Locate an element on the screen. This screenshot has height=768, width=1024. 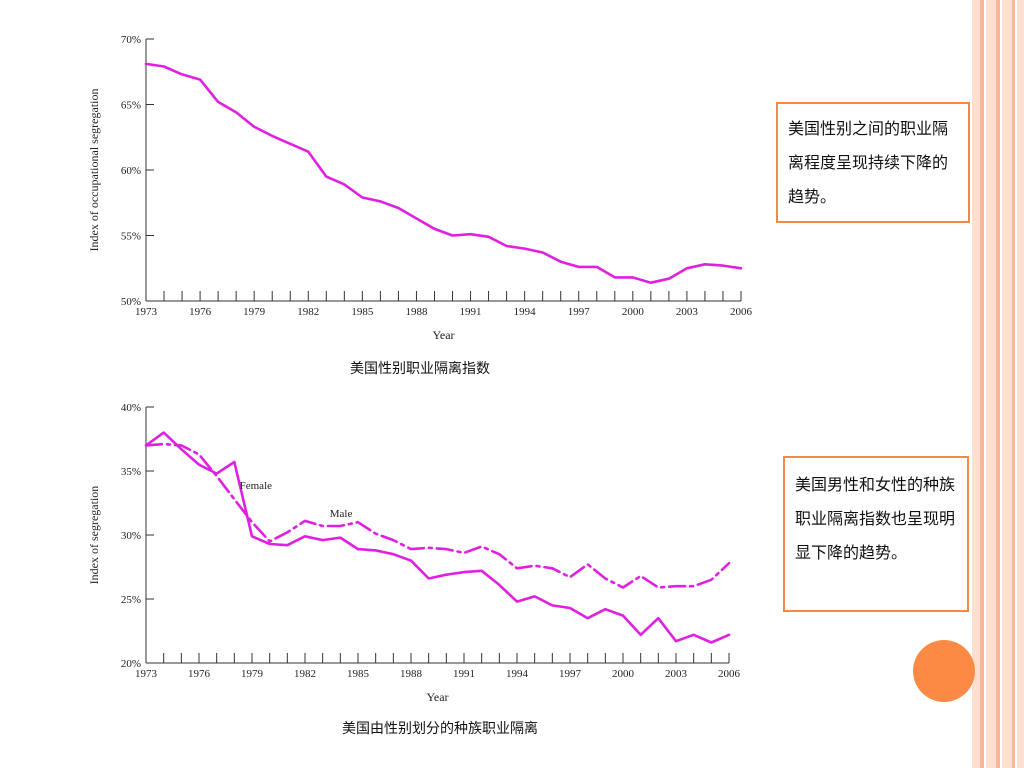
top-note-box: 美国性别之间的职业隔离程度呈现持续下降的趋势。 is located at coordinates (873, 162).